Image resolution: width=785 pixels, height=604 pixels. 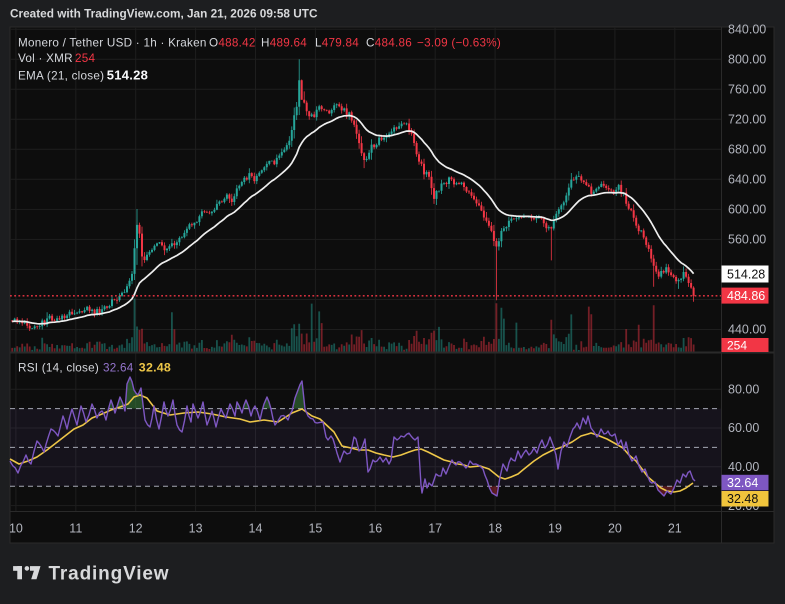 I want to click on svg-text: 600.00, so click(x=747, y=210).